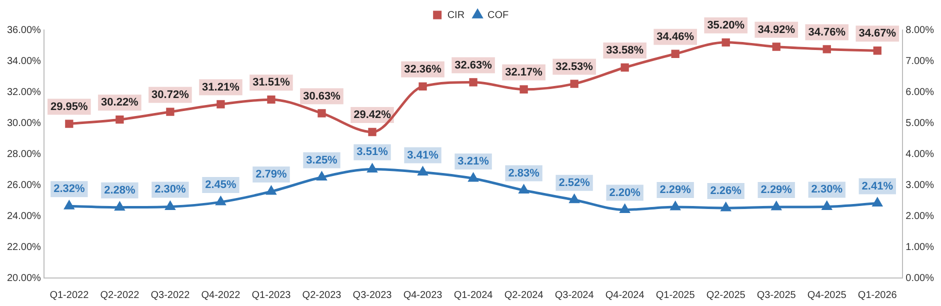  I want to click on y2-tick-label: 6.00%, so click(920, 92).